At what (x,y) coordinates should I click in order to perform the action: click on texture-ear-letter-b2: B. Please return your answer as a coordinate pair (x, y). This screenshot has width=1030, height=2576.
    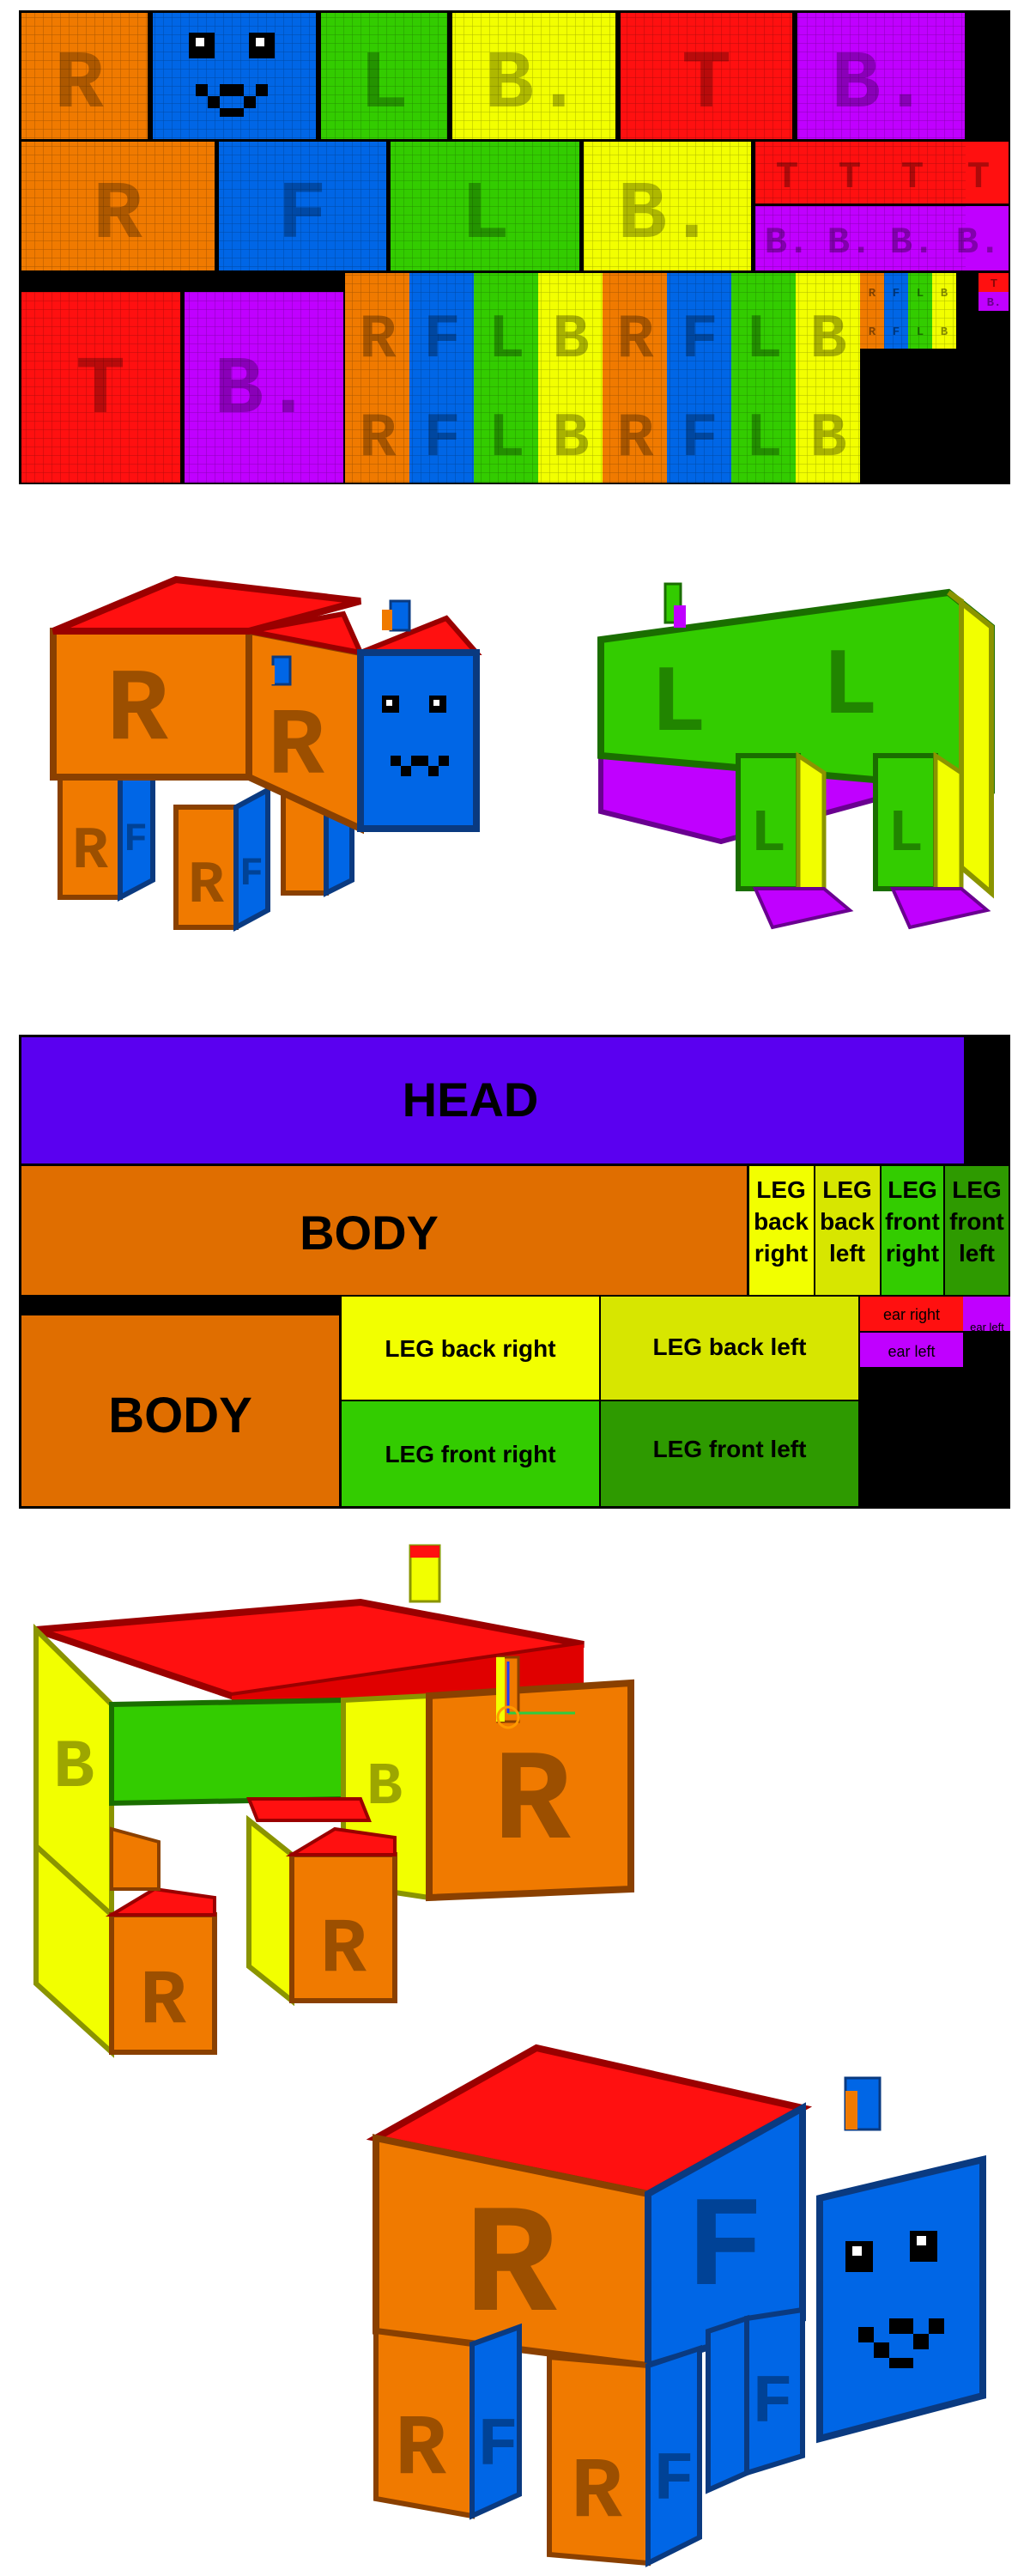
    Looking at the image, I should click on (944, 332).